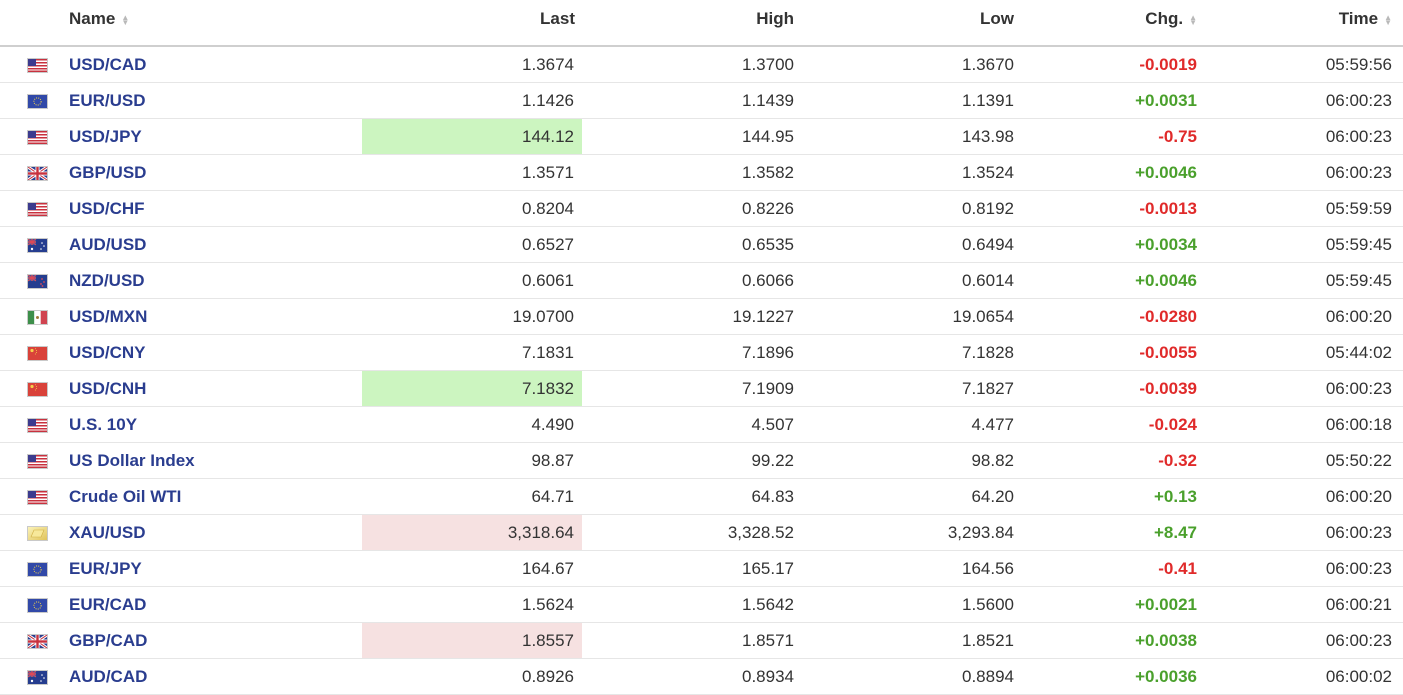 This screenshot has width=1403, height=695. Describe the element at coordinates (1358, 676) in the screenshot. I see `time-cell: 06:00:02` at that location.